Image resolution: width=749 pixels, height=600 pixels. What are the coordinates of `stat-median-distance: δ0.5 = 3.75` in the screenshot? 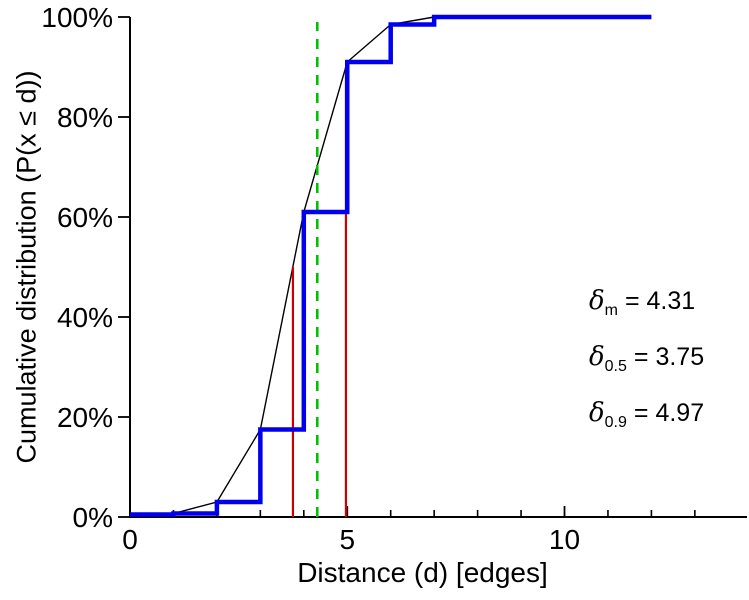 It's located at (647, 358).